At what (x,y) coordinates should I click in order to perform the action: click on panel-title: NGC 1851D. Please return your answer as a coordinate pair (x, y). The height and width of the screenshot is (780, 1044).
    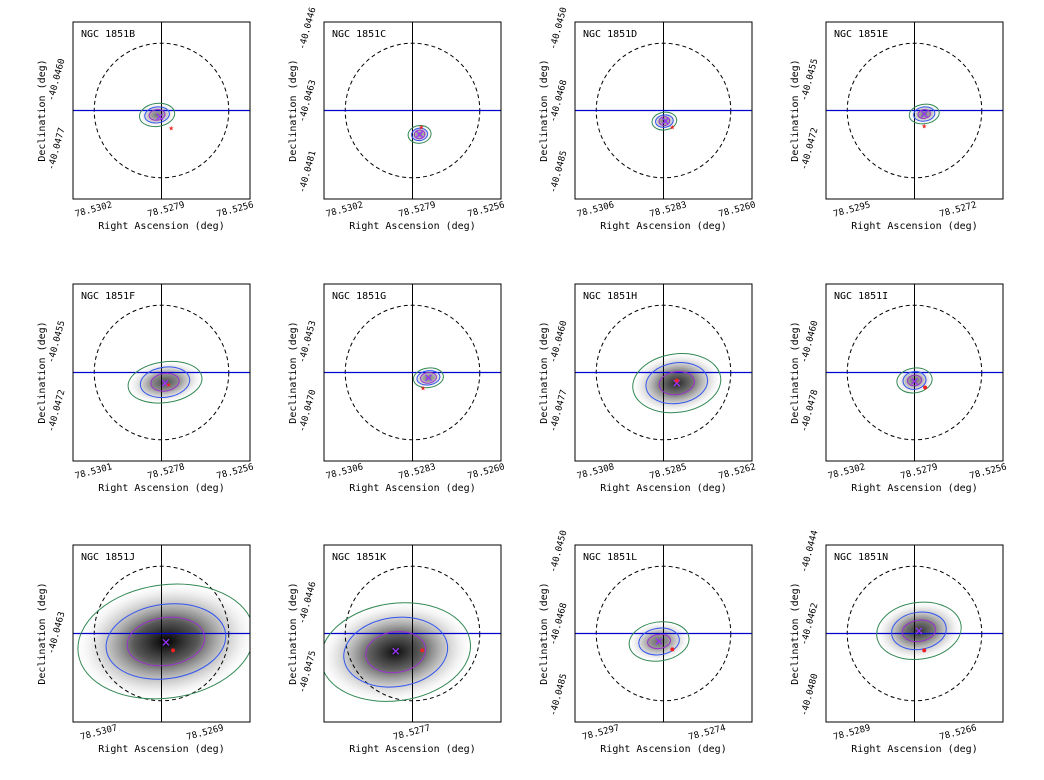
    Looking at the image, I should click on (610, 34).